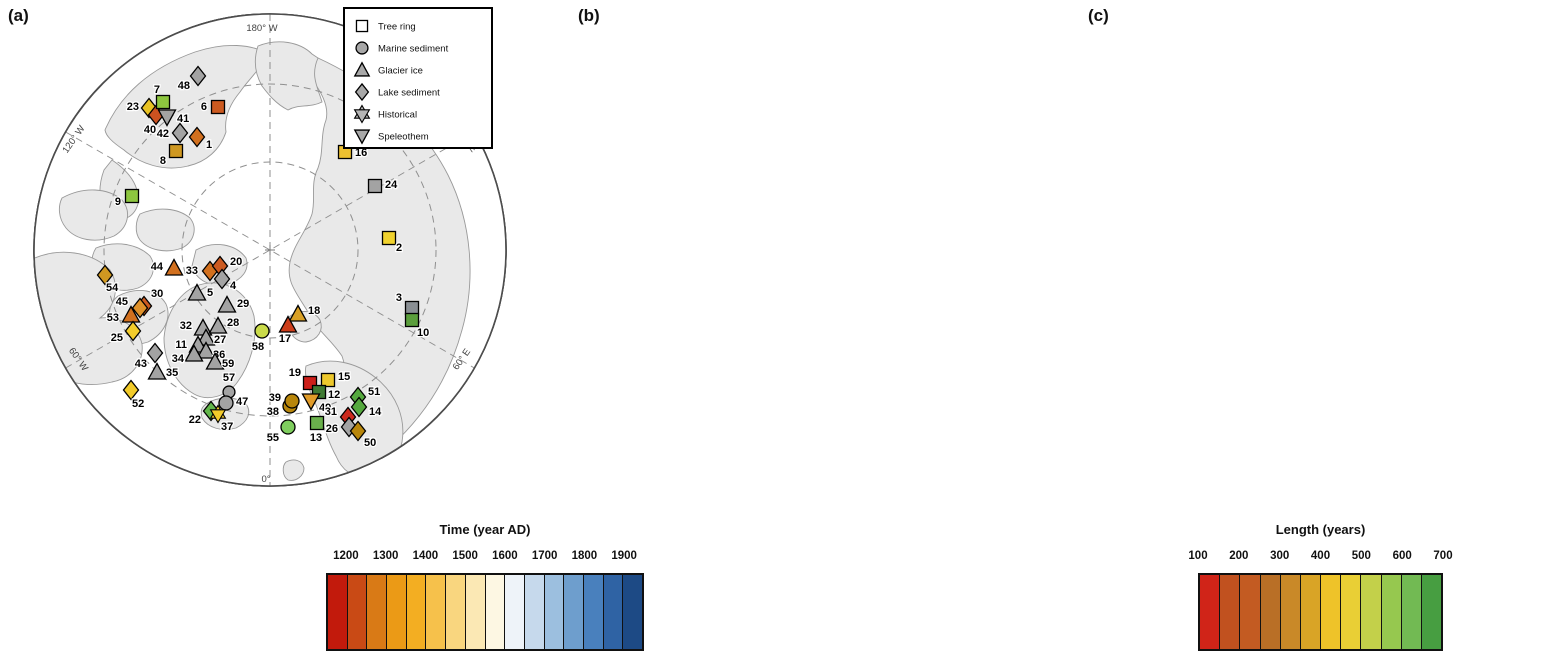 Image resolution: width=1562 pixels, height=655 pixels. Describe the element at coordinates (385, 556) in the screenshot. I see `colorbar-tick: 1300` at that location.